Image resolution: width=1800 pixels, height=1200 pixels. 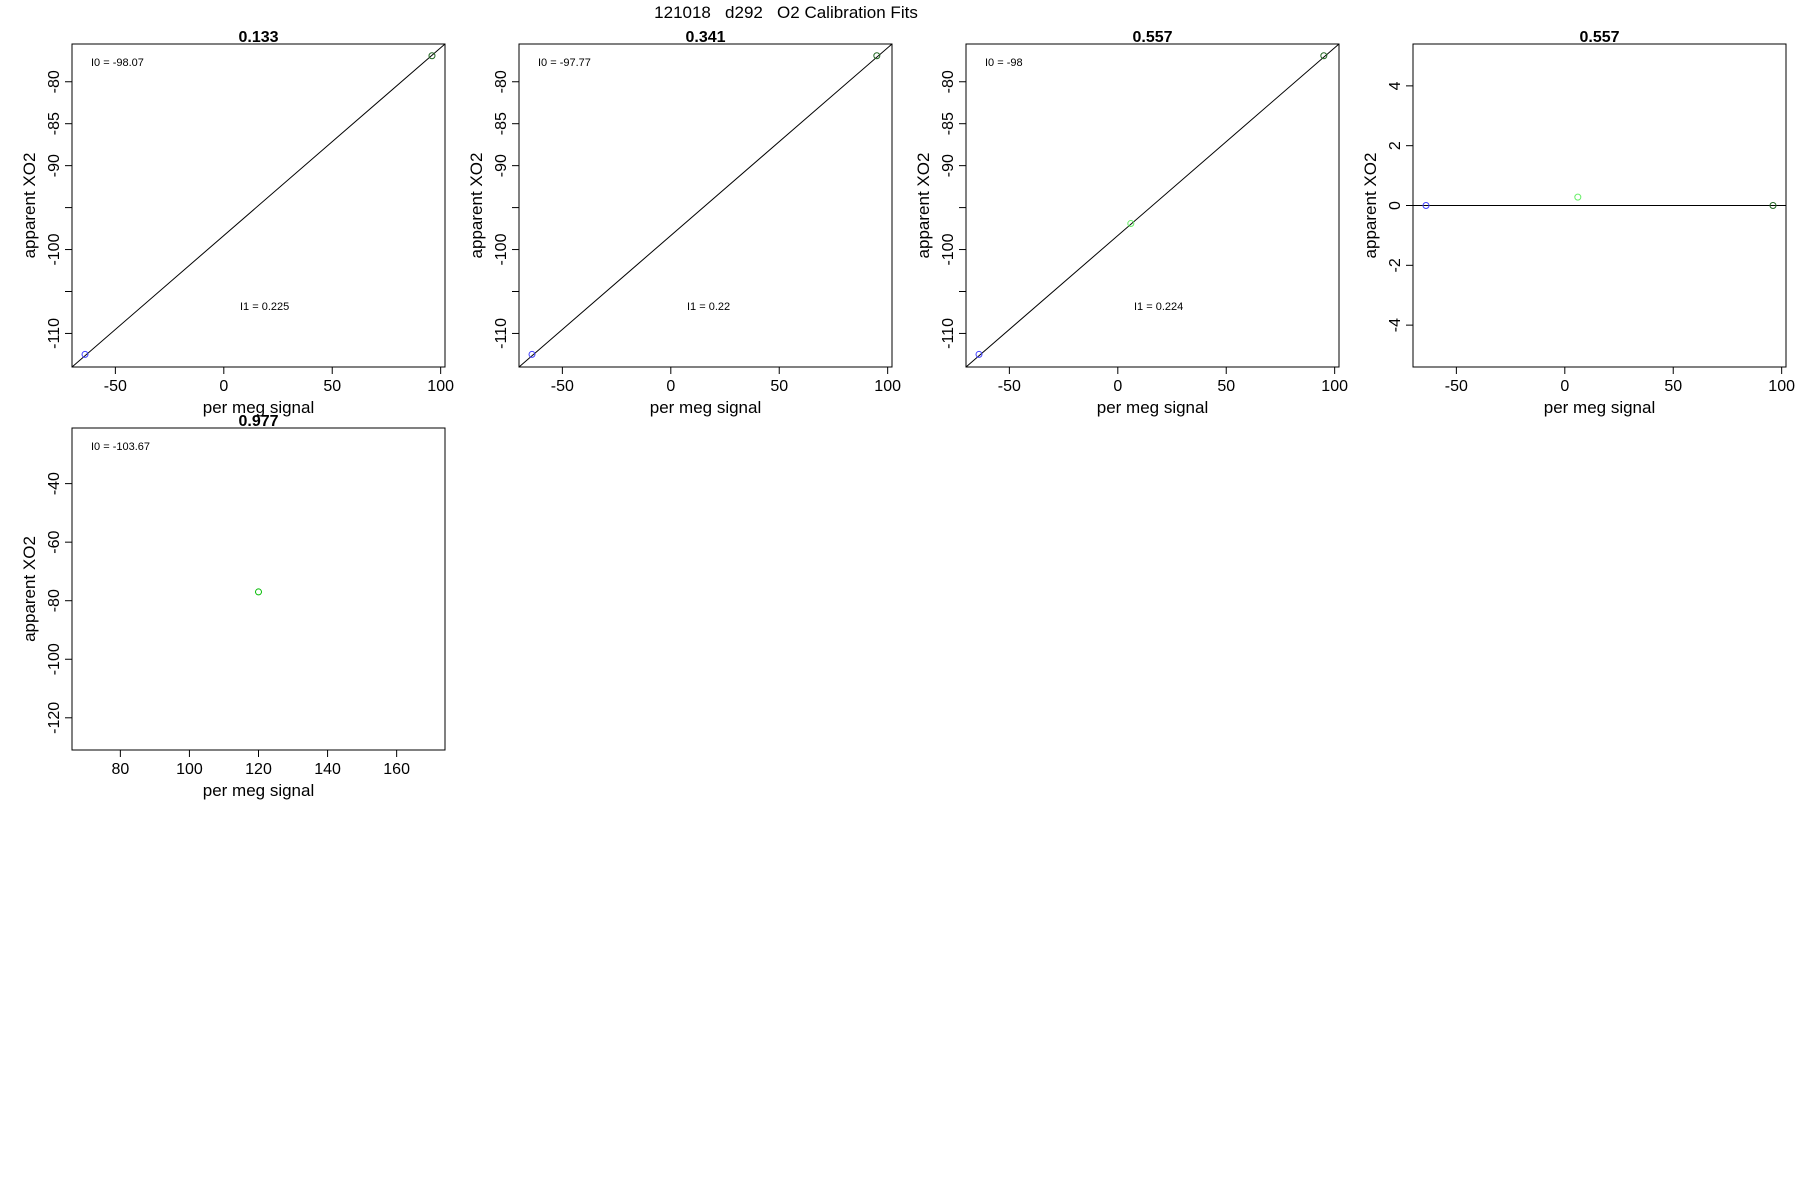 What do you see at coordinates (705, 37) in the screenshot?
I see `panel-title: 0.341` at bounding box center [705, 37].